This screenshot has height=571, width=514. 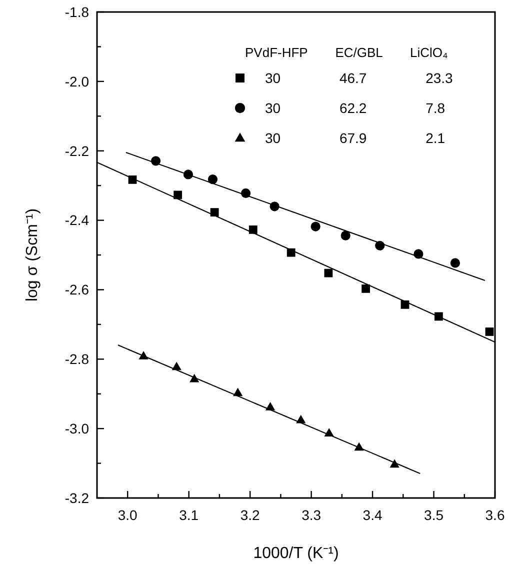 What do you see at coordinates (32, 255) in the screenshot?
I see `y-axis-title: log σ (Scm⁻¹)` at bounding box center [32, 255].